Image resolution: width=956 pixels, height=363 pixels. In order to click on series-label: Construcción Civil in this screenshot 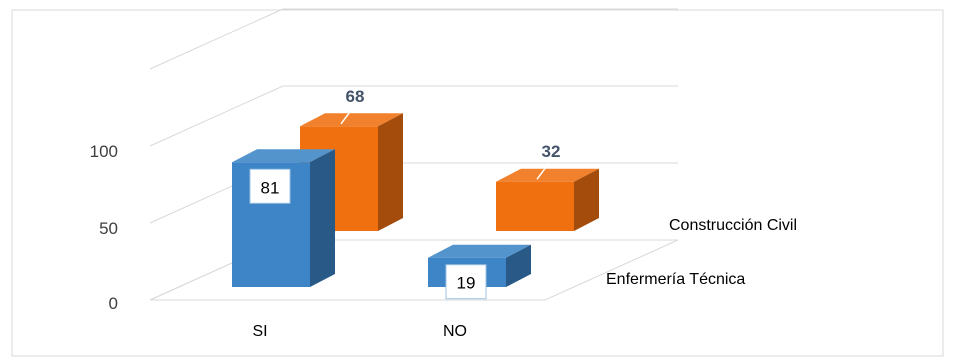, I will do `click(733, 225)`.